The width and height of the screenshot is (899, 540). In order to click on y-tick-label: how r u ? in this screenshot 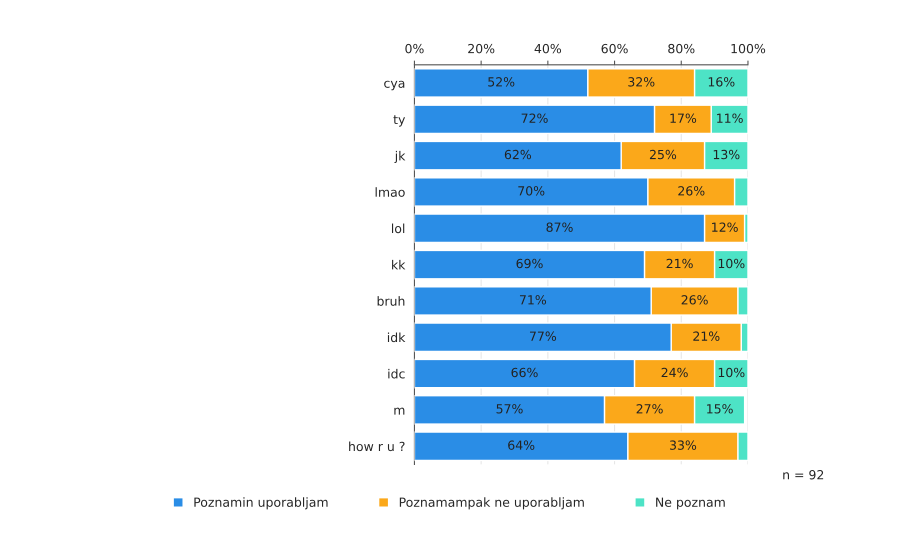, I will do `click(377, 446)`.